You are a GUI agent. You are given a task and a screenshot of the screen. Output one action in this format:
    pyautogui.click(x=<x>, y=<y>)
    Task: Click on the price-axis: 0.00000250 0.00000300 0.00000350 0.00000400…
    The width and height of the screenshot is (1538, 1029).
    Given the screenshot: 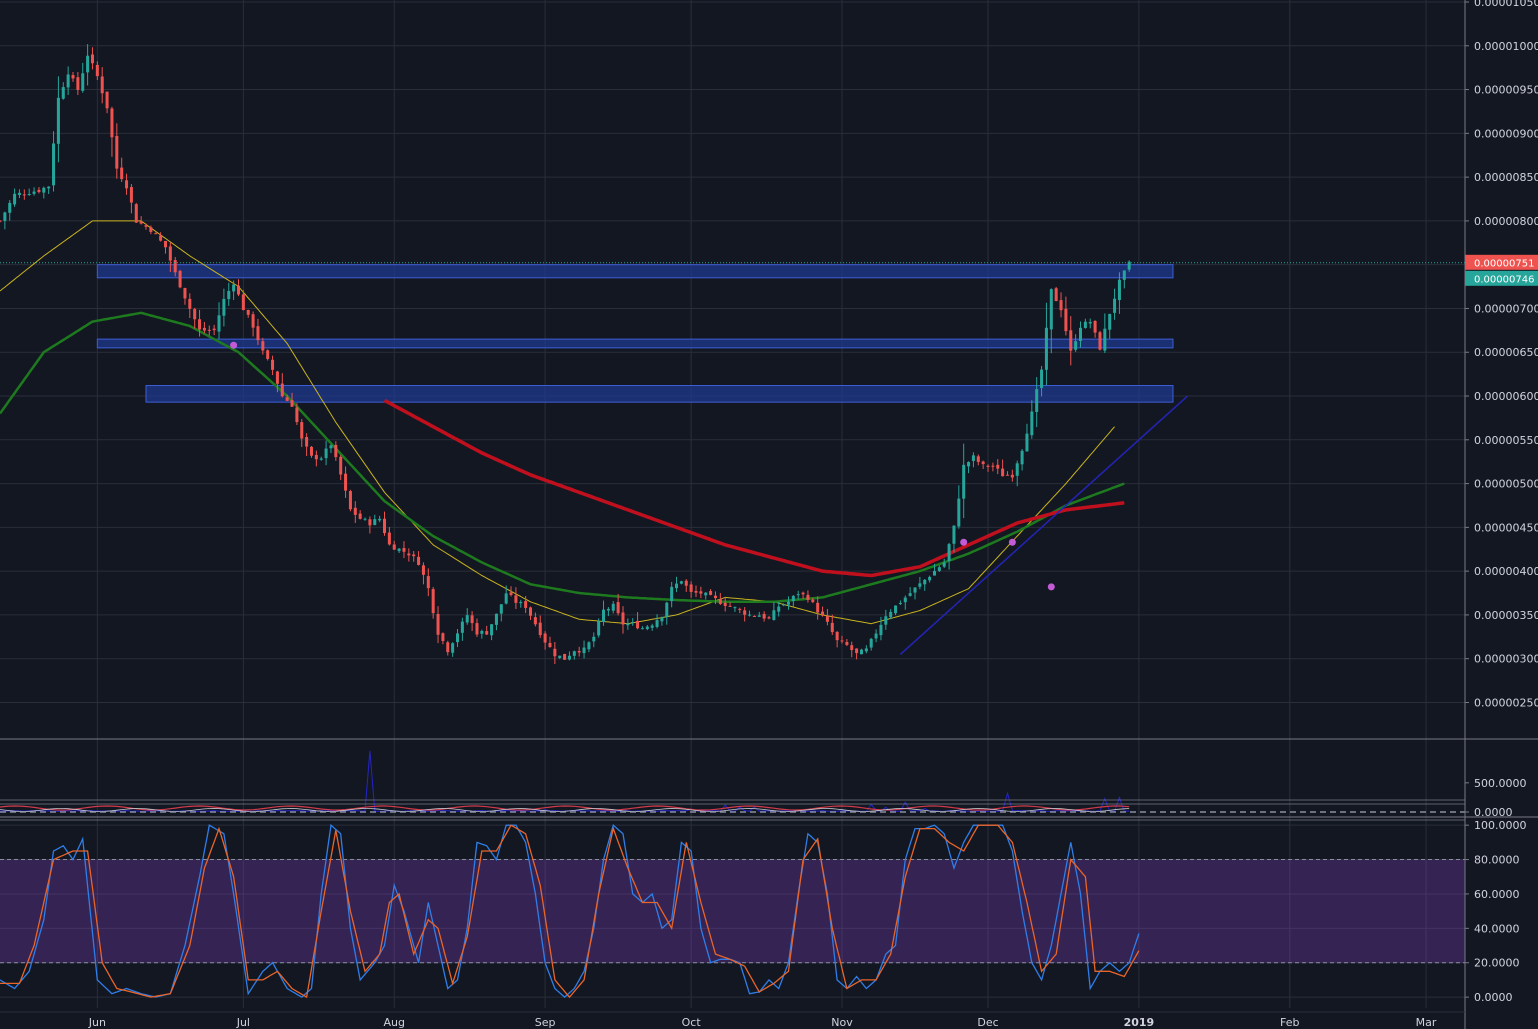 What is the action you would take?
    pyautogui.click(x=1501, y=502)
    